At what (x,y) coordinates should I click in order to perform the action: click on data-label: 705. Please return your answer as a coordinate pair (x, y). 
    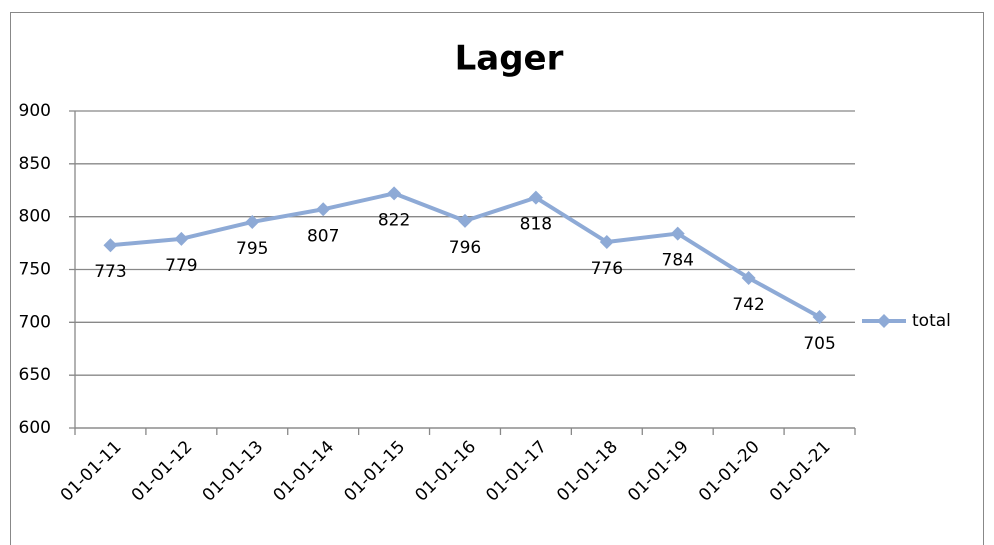
    Looking at the image, I should click on (819, 344).